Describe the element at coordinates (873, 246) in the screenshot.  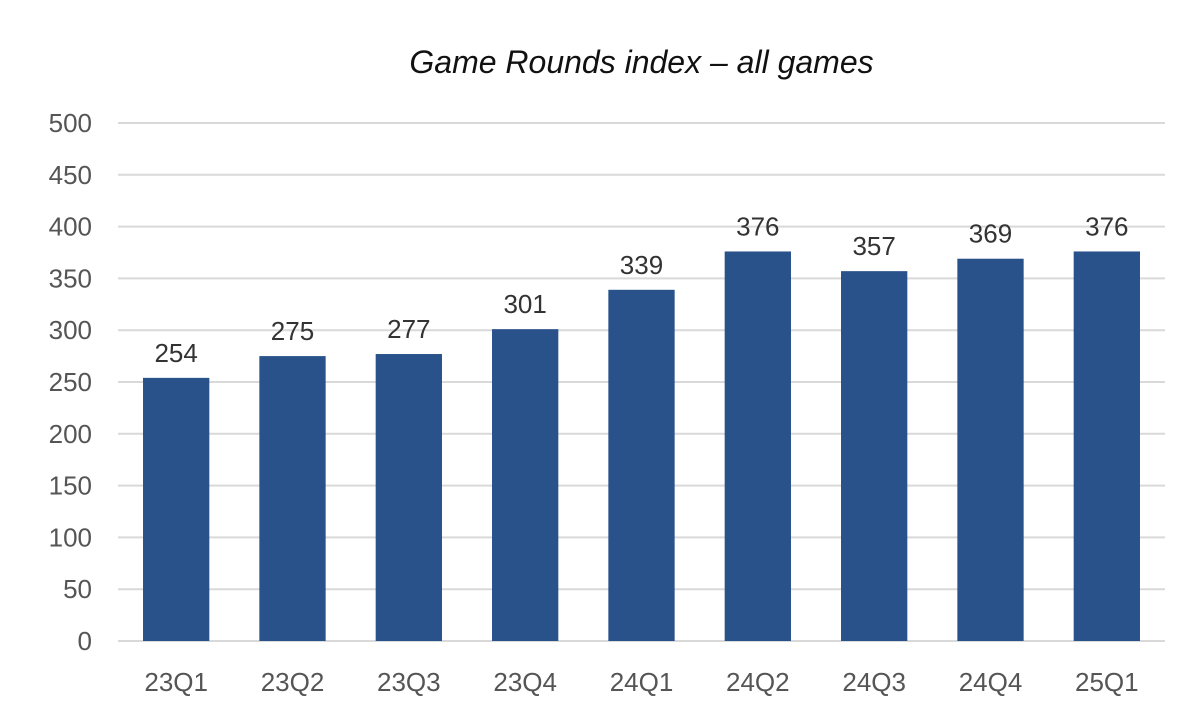
I see `data-label-24q3: 357` at that location.